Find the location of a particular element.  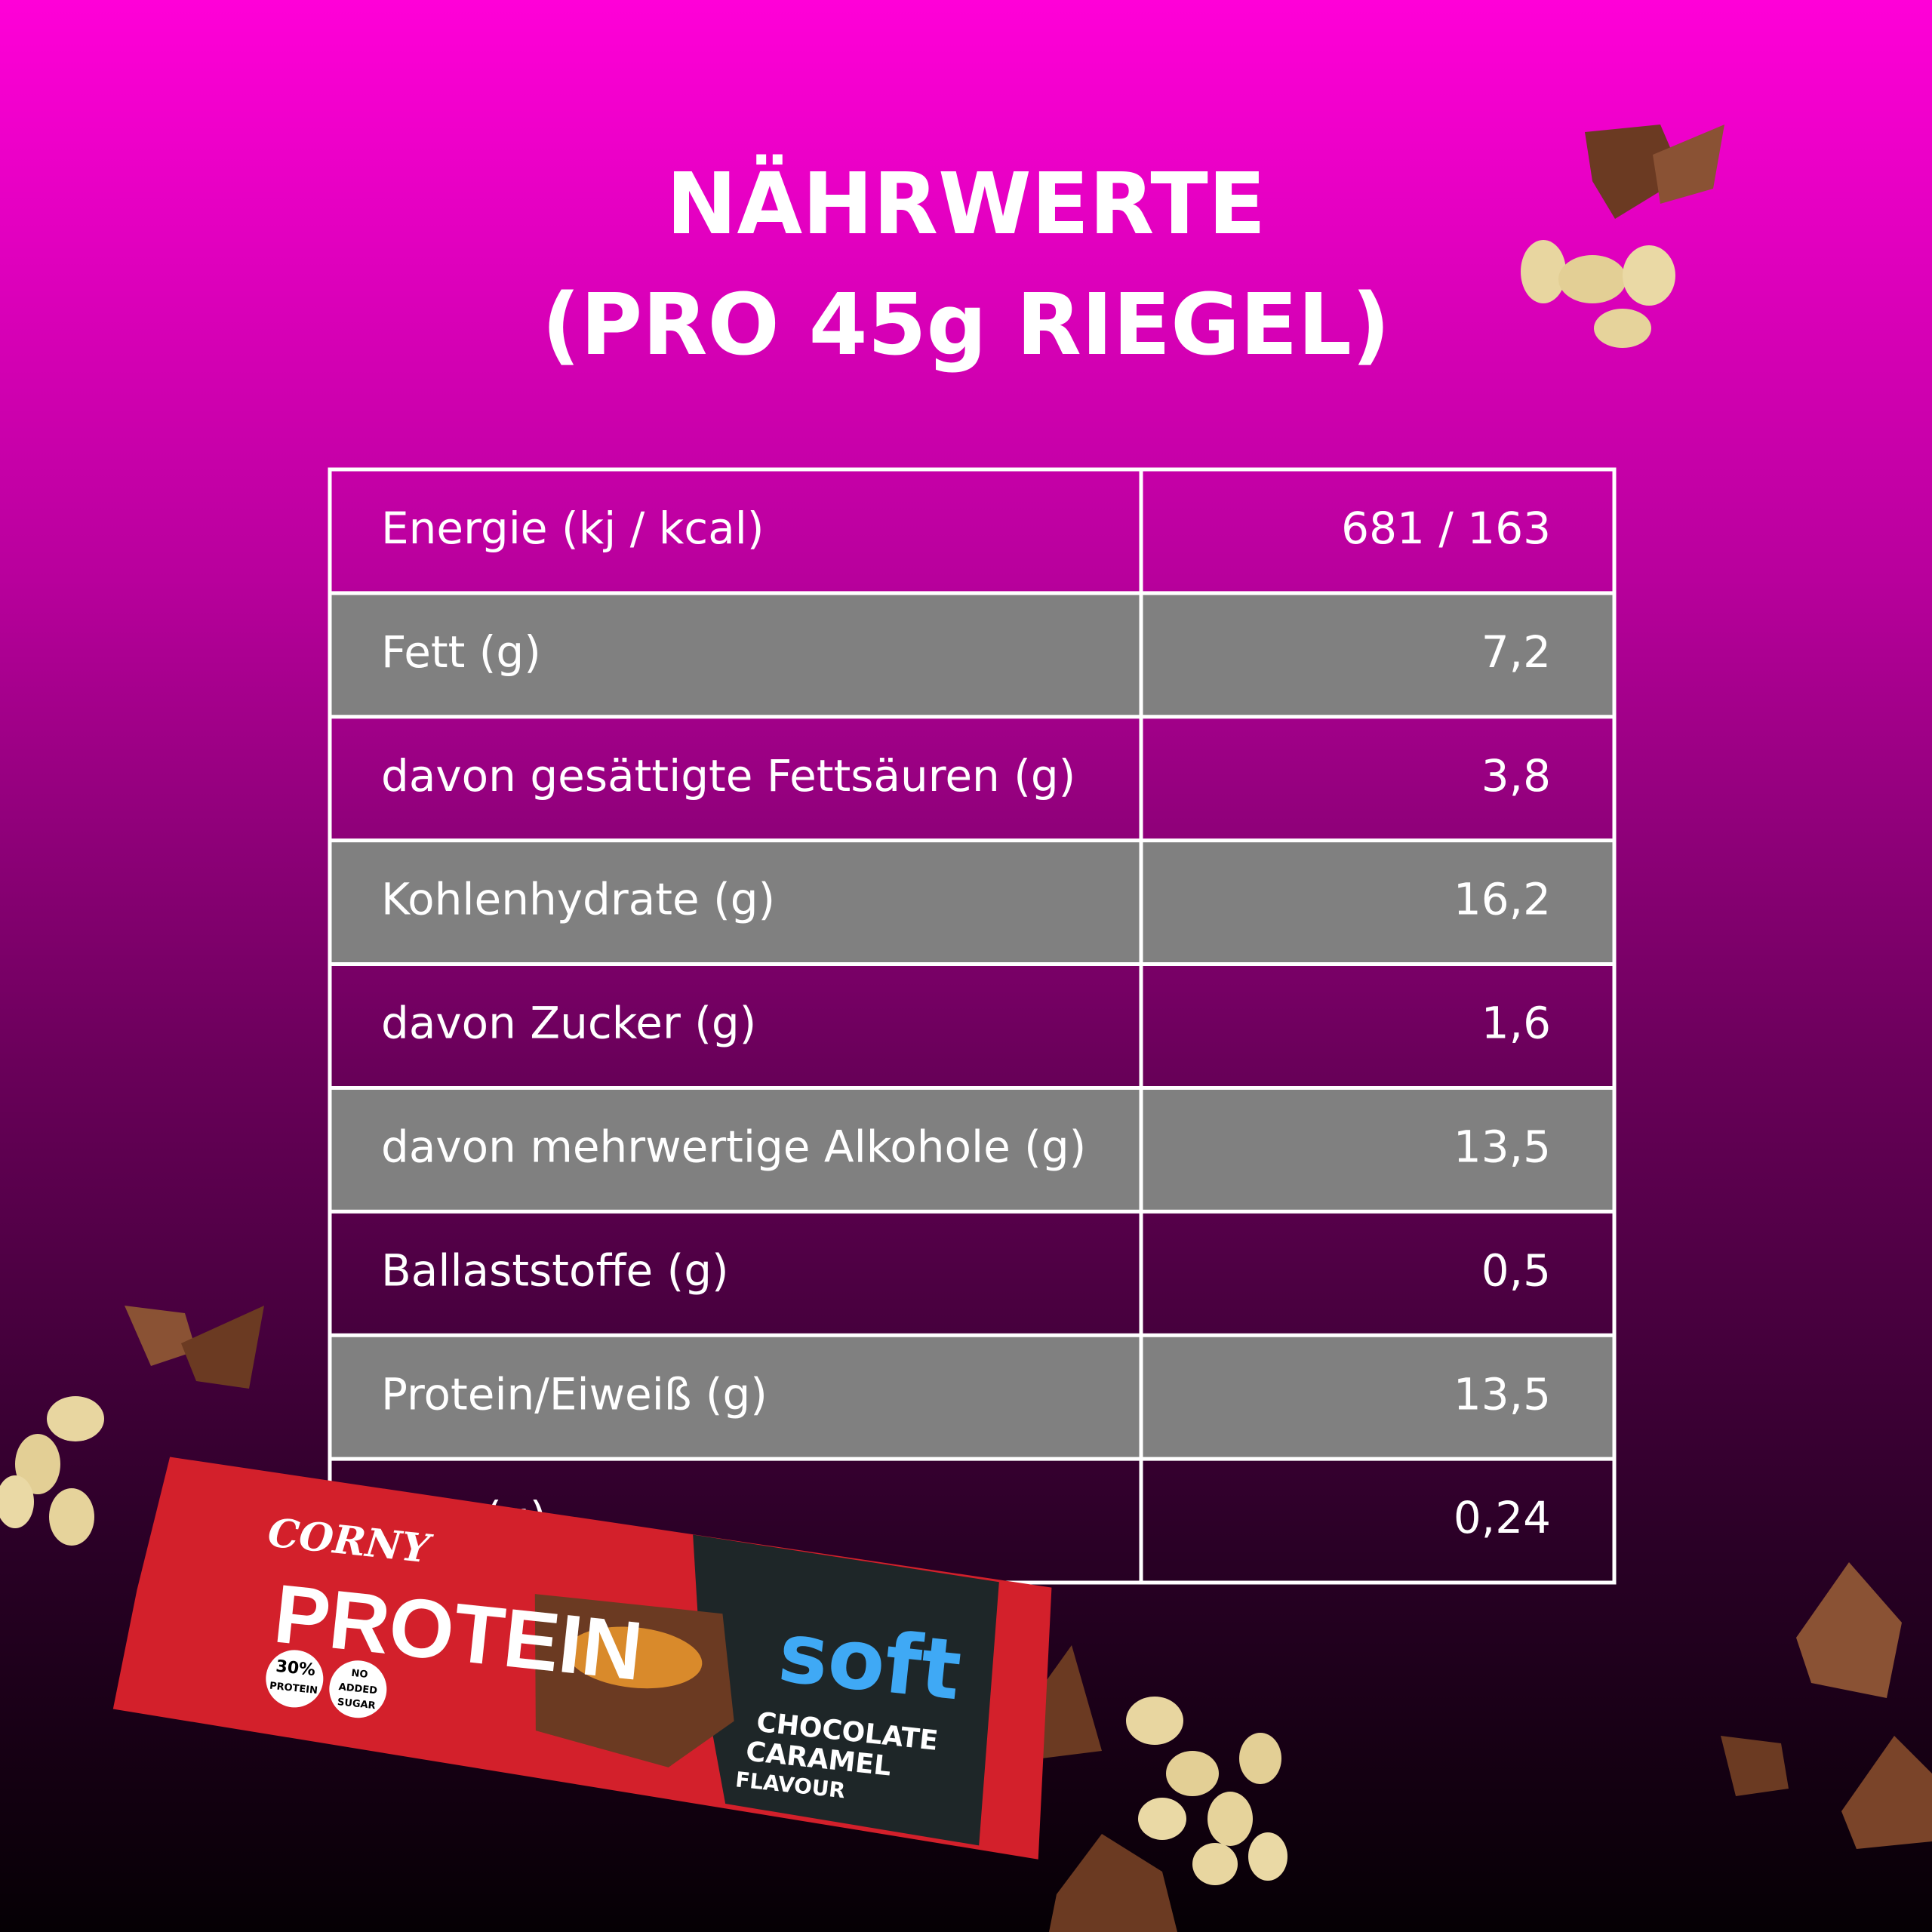

badge: 30% is located at coordinates (295, 1668).